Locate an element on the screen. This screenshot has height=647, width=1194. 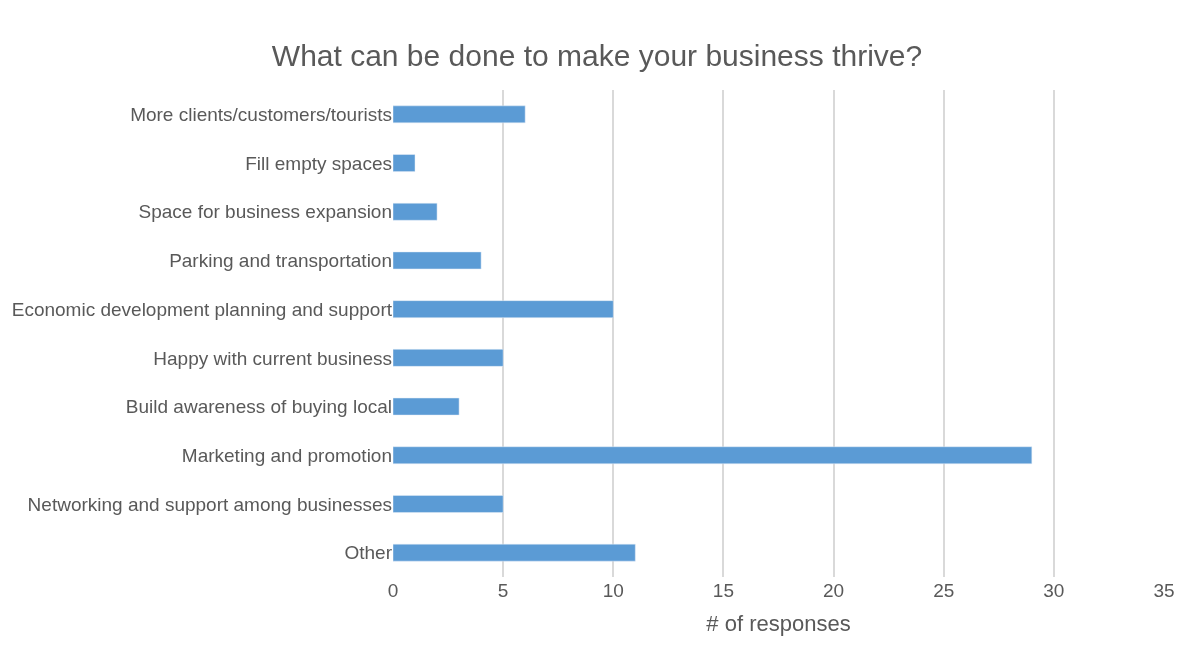
y-tick-label: Build awareness of buying local is located at coordinates (258, 407).